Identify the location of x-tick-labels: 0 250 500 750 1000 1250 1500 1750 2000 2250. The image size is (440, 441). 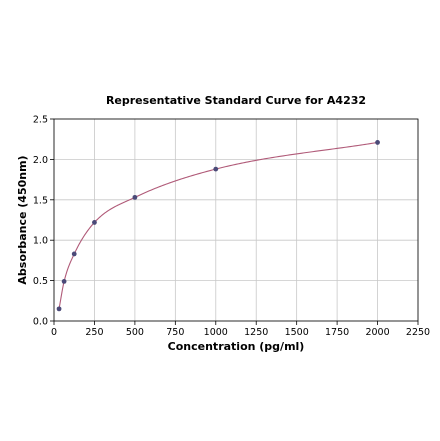
(240, 332).